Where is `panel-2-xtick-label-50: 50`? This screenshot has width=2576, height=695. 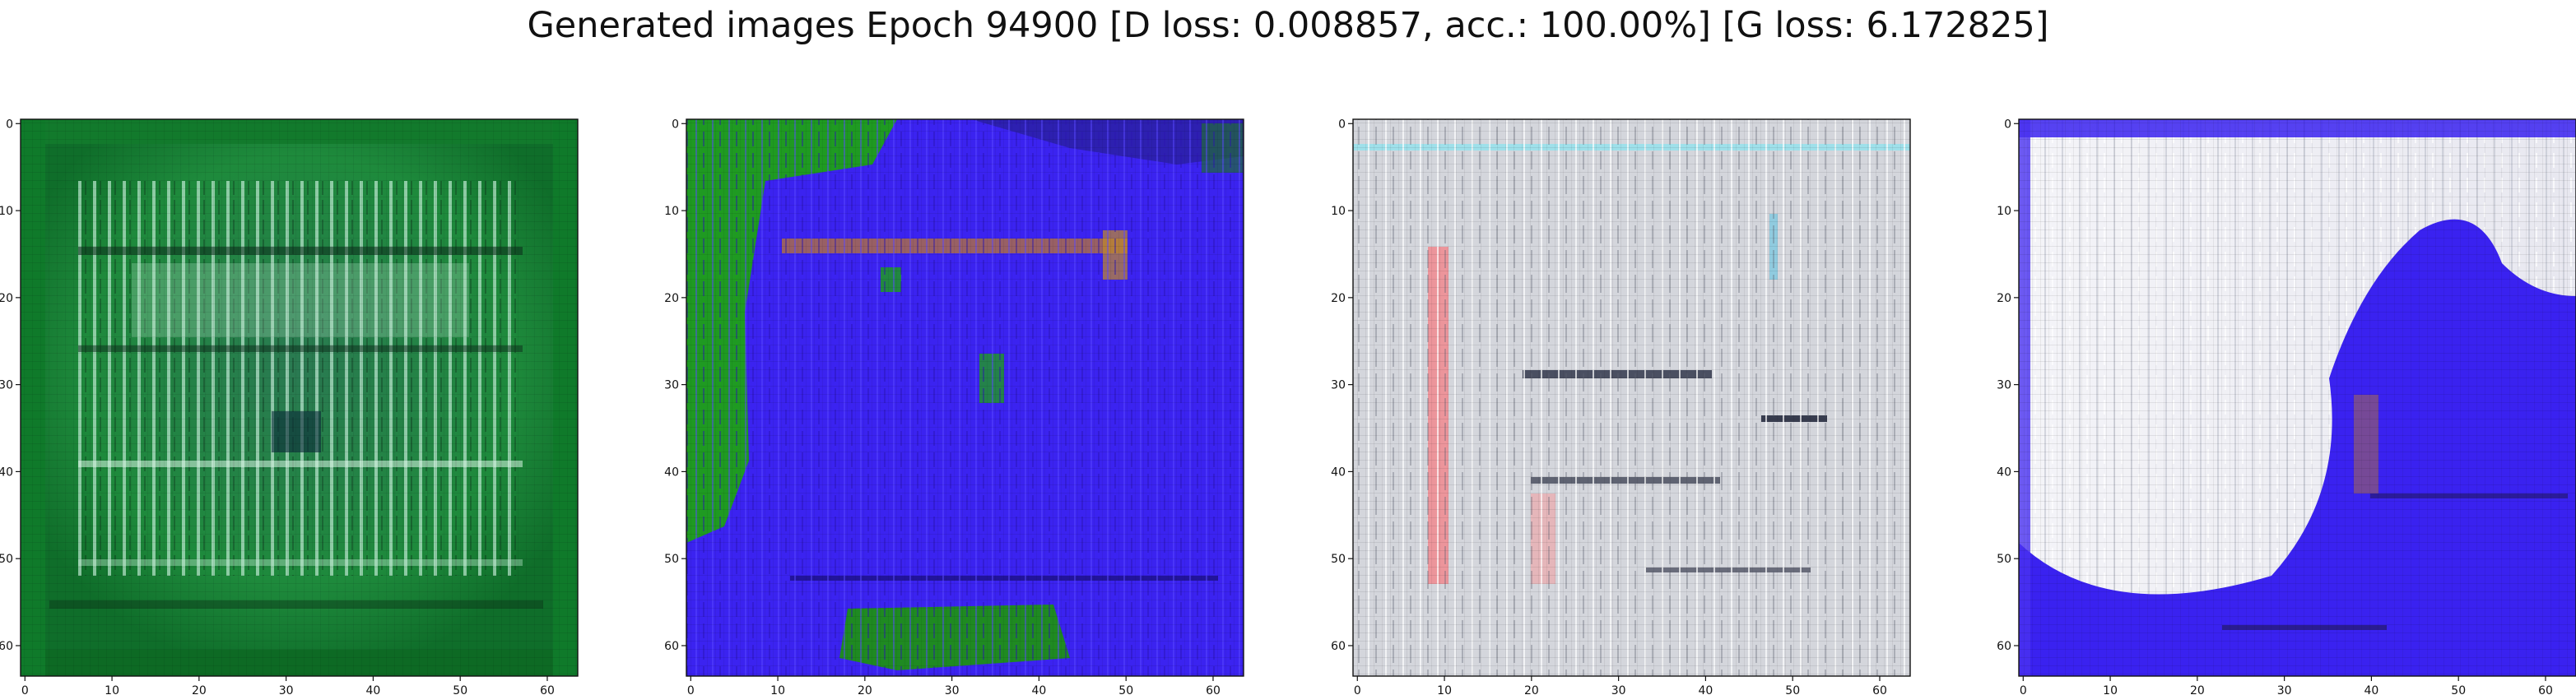 panel-2-xtick-label-50: 50 is located at coordinates (1125, 689).